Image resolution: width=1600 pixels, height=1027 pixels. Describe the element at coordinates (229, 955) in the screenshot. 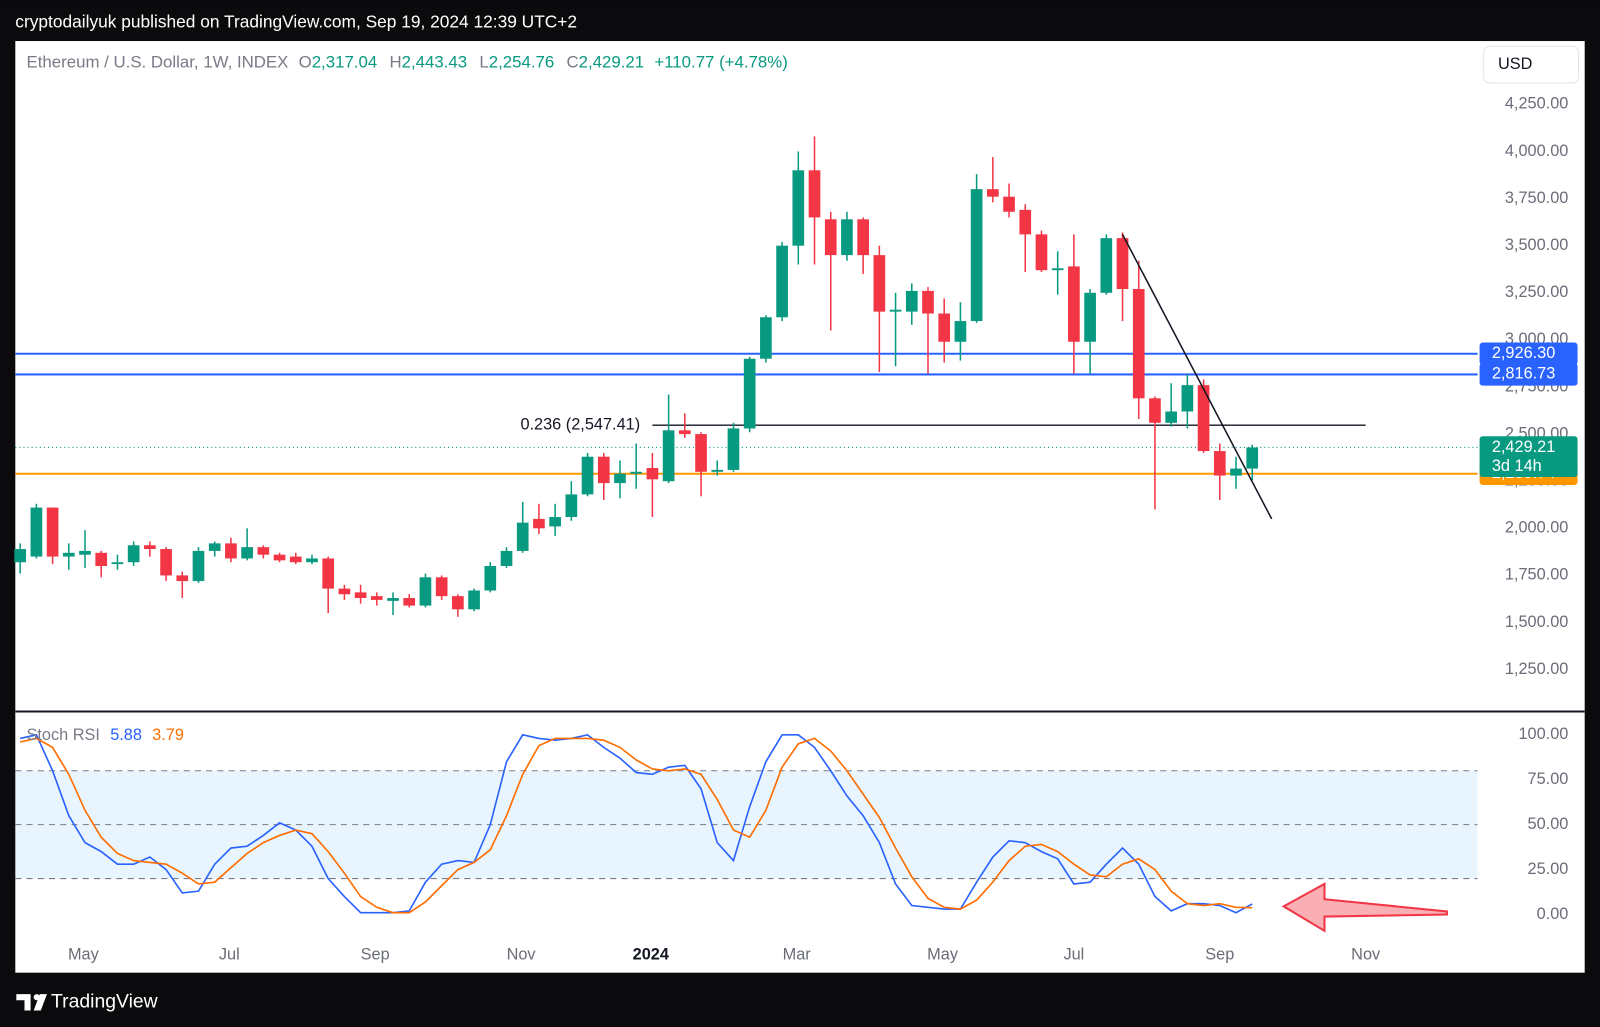

I see `x-tick-label: Jul` at that location.